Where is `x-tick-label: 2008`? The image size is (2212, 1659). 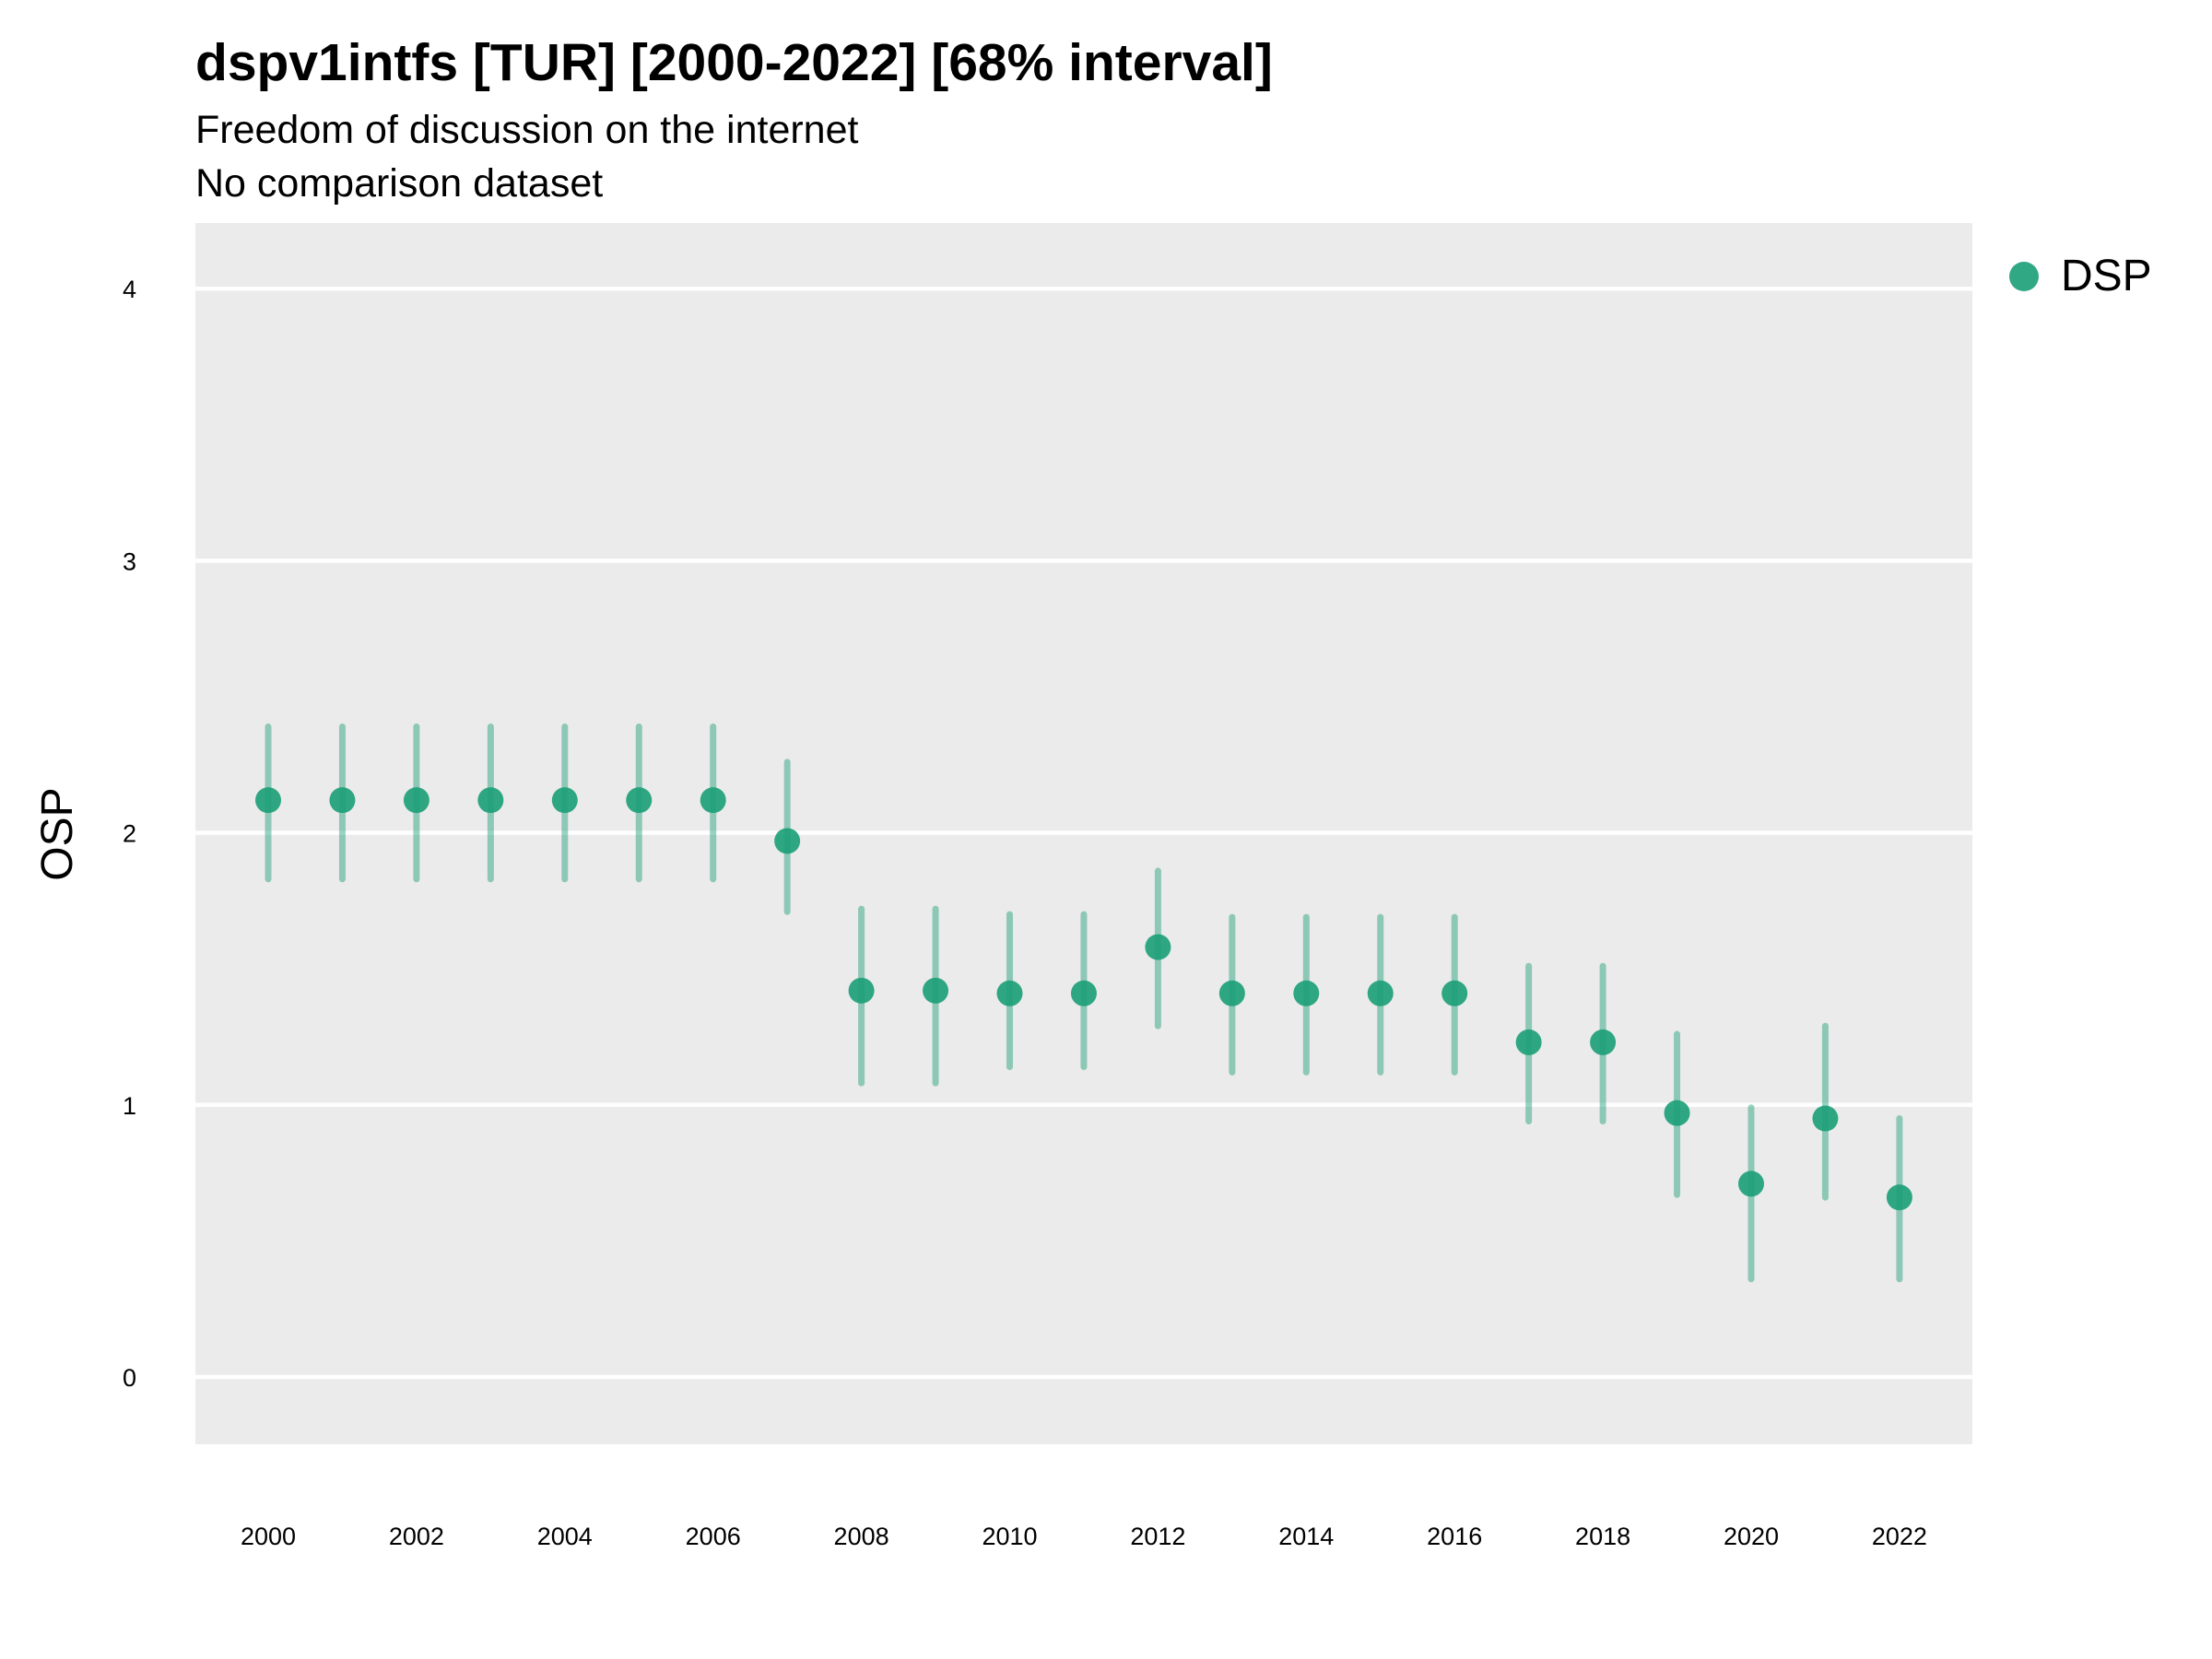
x-tick-label: 2008 is located at coordinates (861, 1536).